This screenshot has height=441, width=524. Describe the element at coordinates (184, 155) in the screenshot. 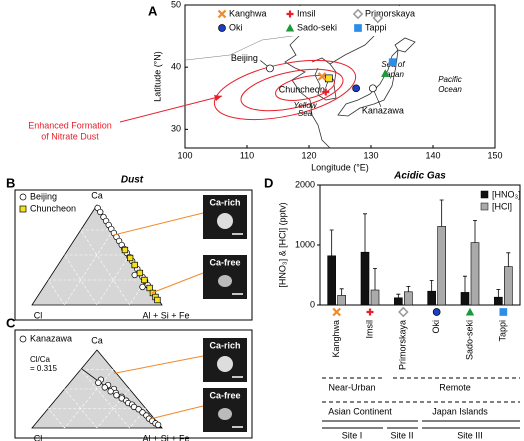

I see `x-tick-label: 100` at that location.